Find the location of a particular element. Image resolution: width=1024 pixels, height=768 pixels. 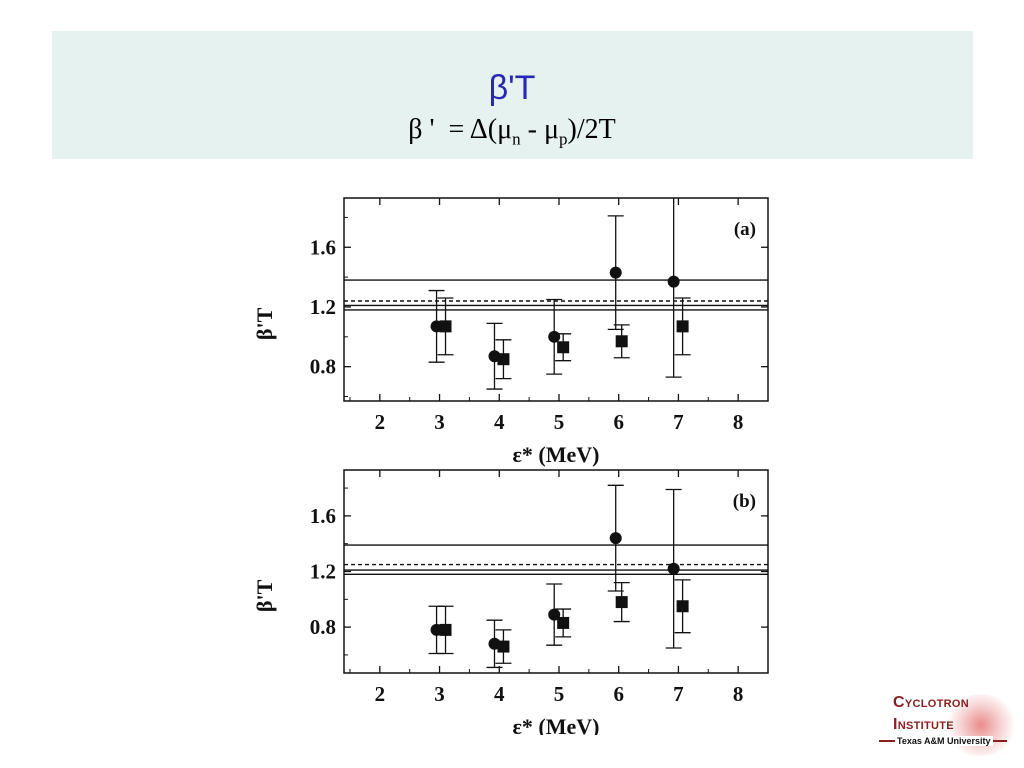

formula-sub-p: p is located at coordinates (563, 139).